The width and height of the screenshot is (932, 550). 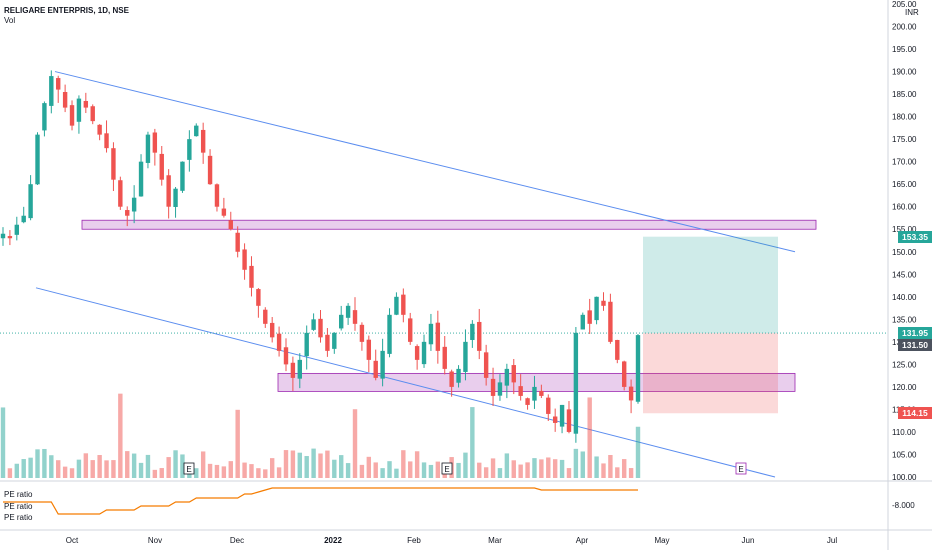 I want to click on currency-label: INR, so click(x=912, y=12).